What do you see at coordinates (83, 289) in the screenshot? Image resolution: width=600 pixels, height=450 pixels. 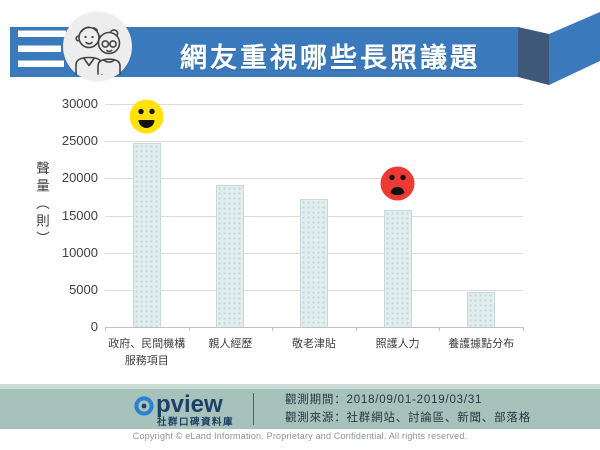 I see `y-tick-label: 5000` at bounding box center [83, 289].